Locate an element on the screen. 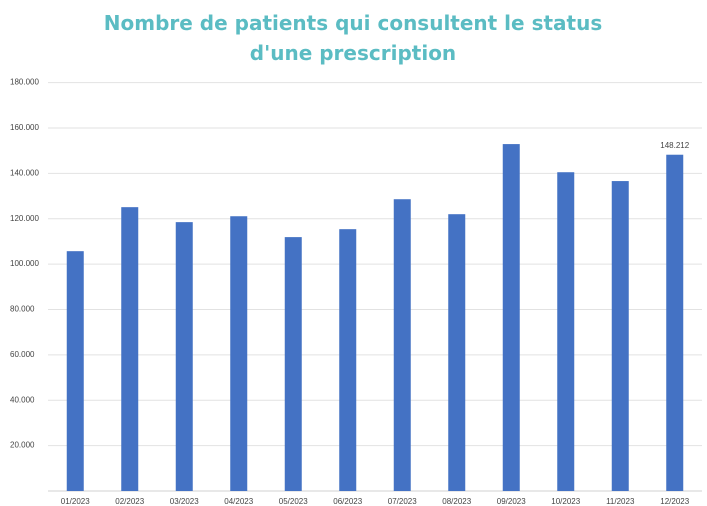 The width and height of the screenshot is (707, 506). x-tick-label: 09/2023 is located at coordinates (511, 501).